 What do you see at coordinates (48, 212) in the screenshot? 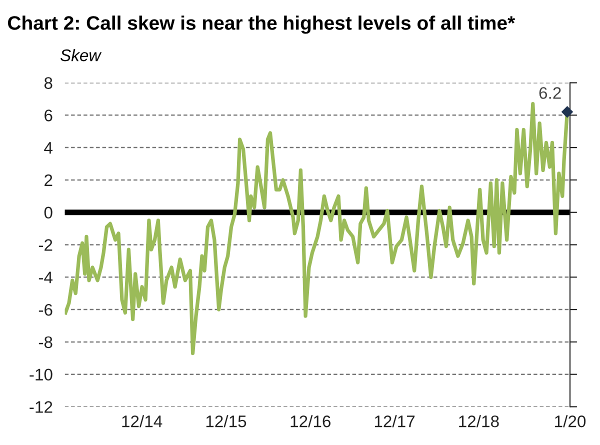
I see `y-tick-label: 0` at bounding box center [48, 212].